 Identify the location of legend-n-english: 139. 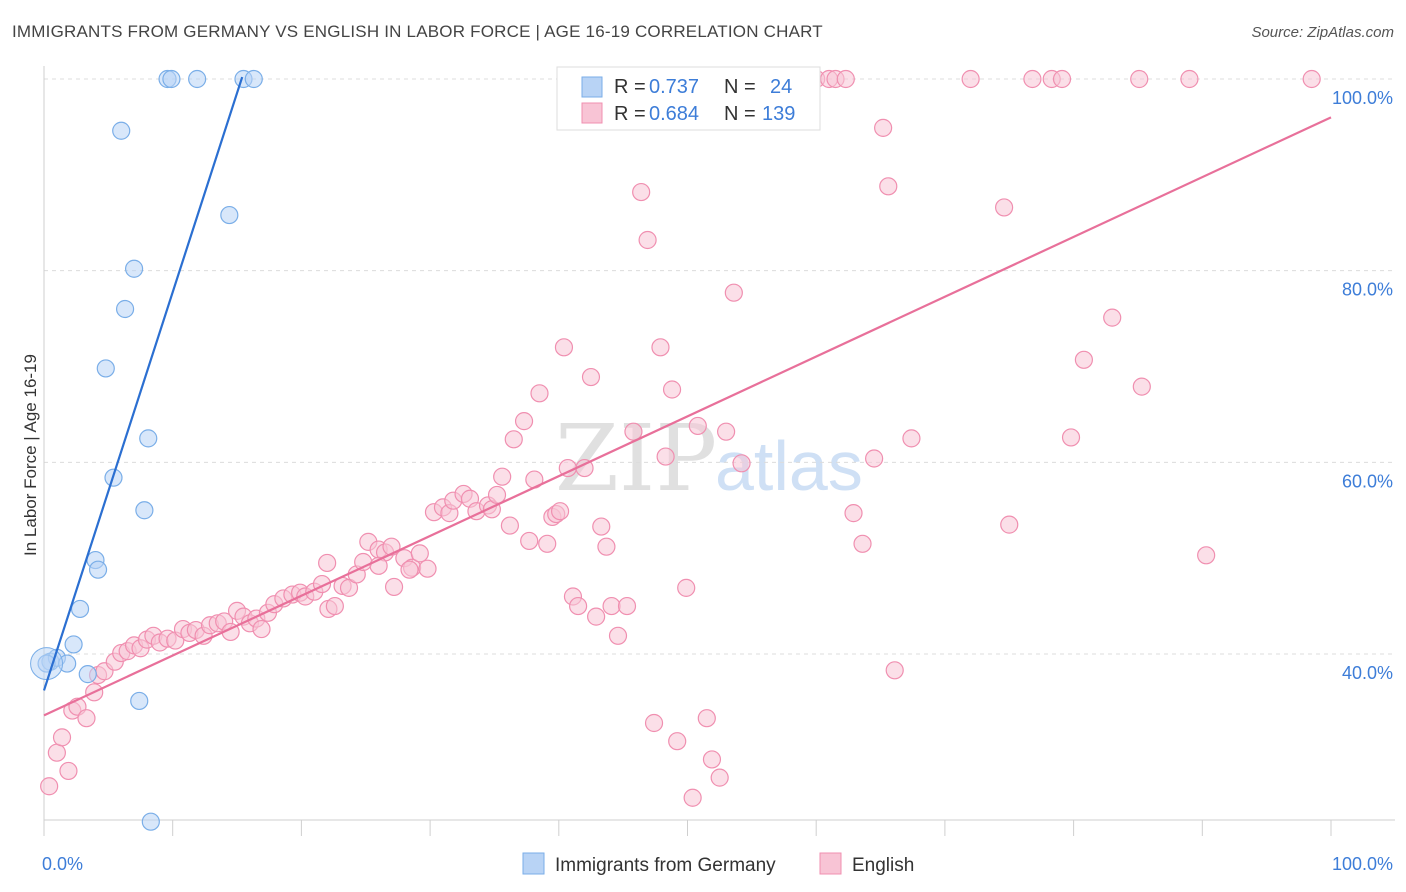
(778, 114).